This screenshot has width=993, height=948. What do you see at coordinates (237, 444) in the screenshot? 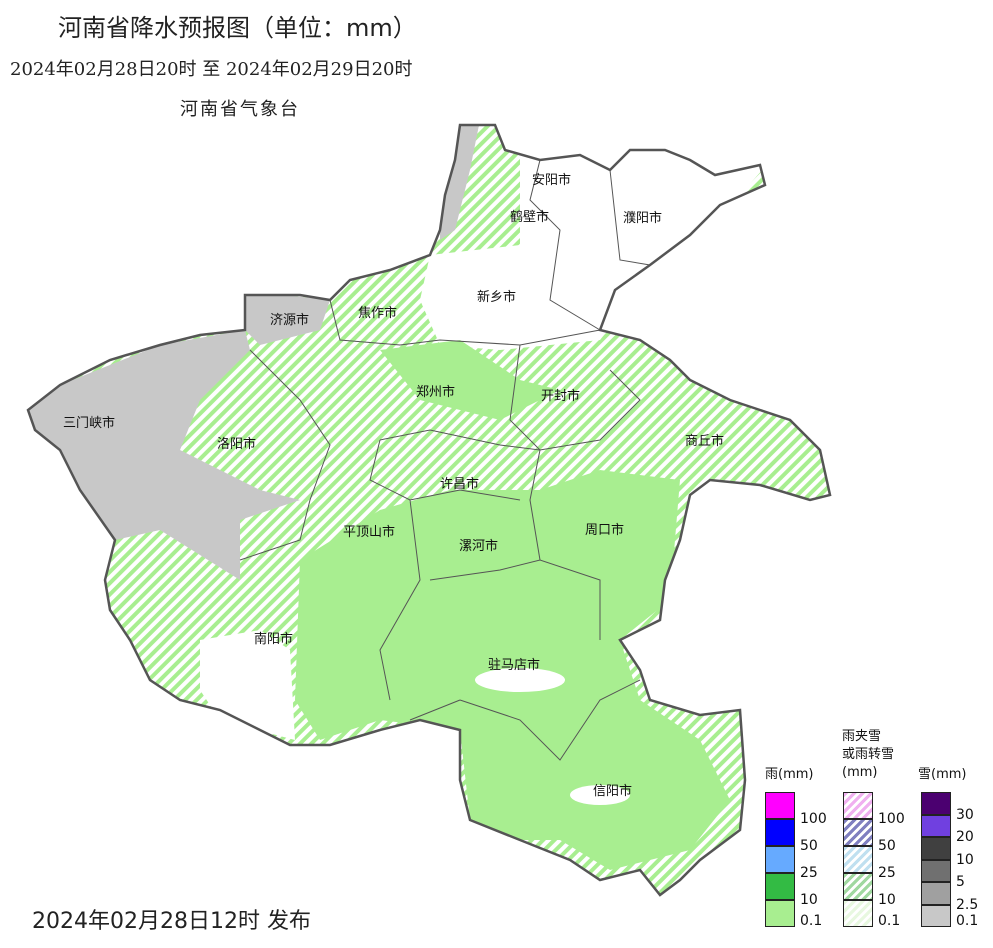
I see `city-label: 洛阳市` at bounding box center [237, 444].